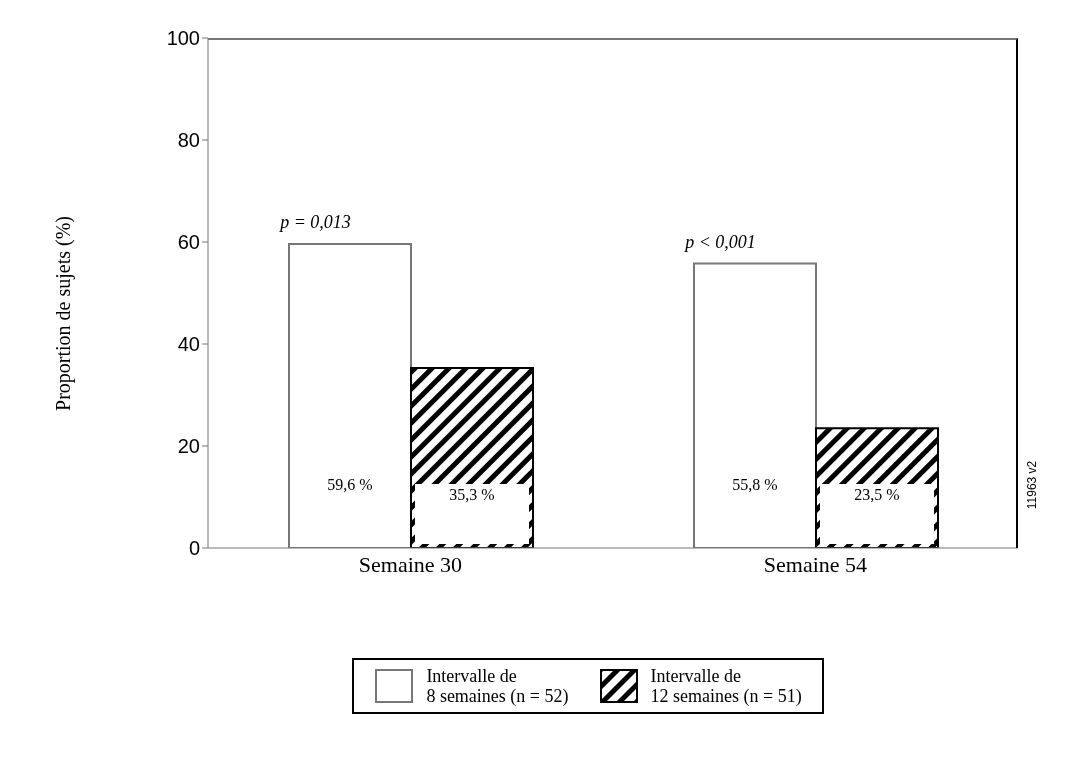  What do you see at coordinates (194, 548) in the screenshot?
I see `y-tick-label: 0` at bounding box center [194, 548].